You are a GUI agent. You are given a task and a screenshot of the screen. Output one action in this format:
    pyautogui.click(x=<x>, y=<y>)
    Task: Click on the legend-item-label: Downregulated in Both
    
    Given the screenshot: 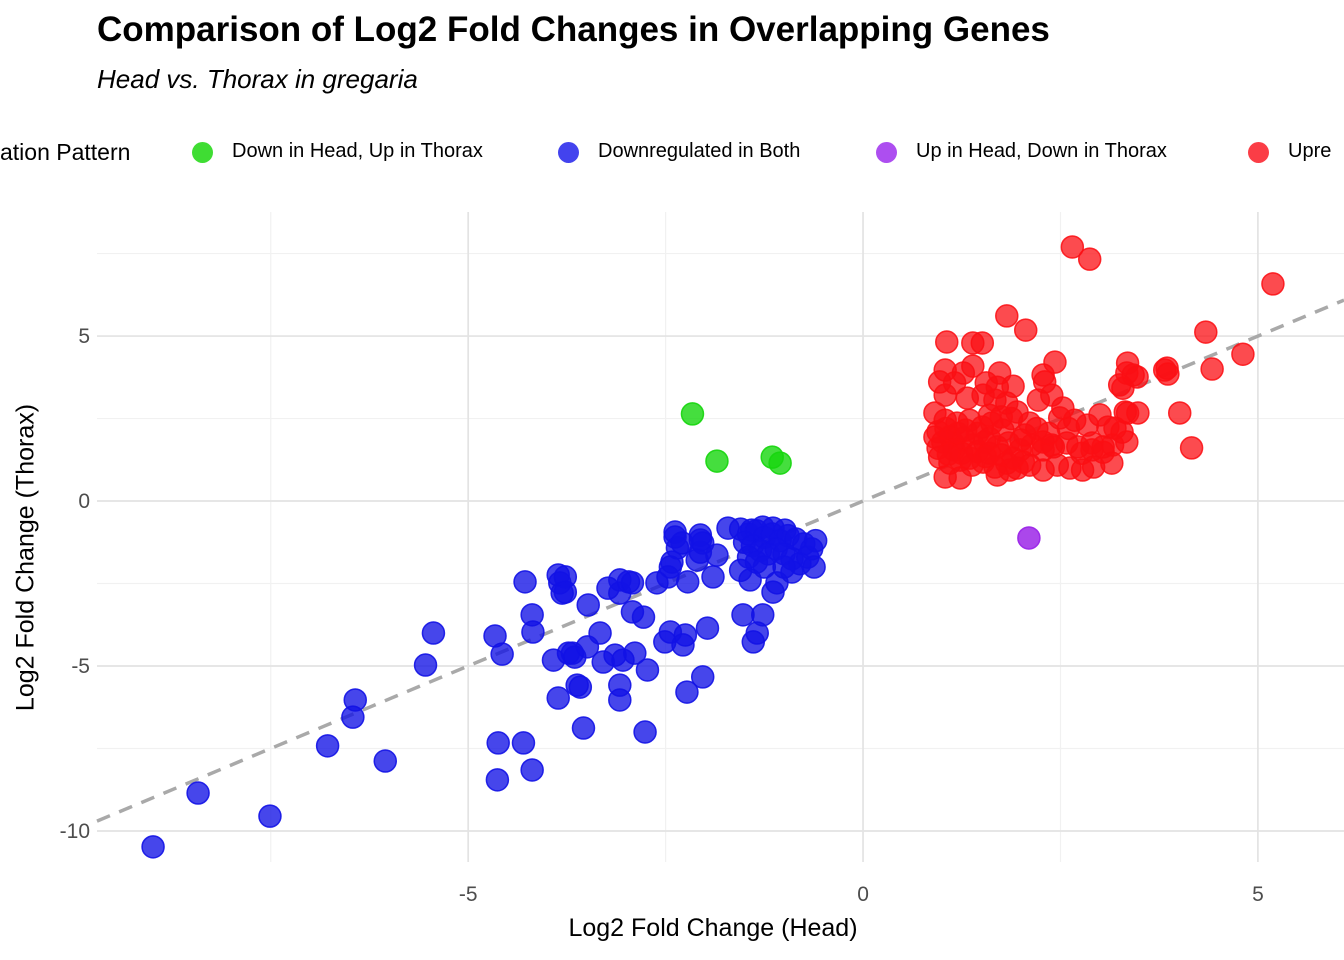 What is the action you would take?
    pyautogui.click(x=699, y=151)
    